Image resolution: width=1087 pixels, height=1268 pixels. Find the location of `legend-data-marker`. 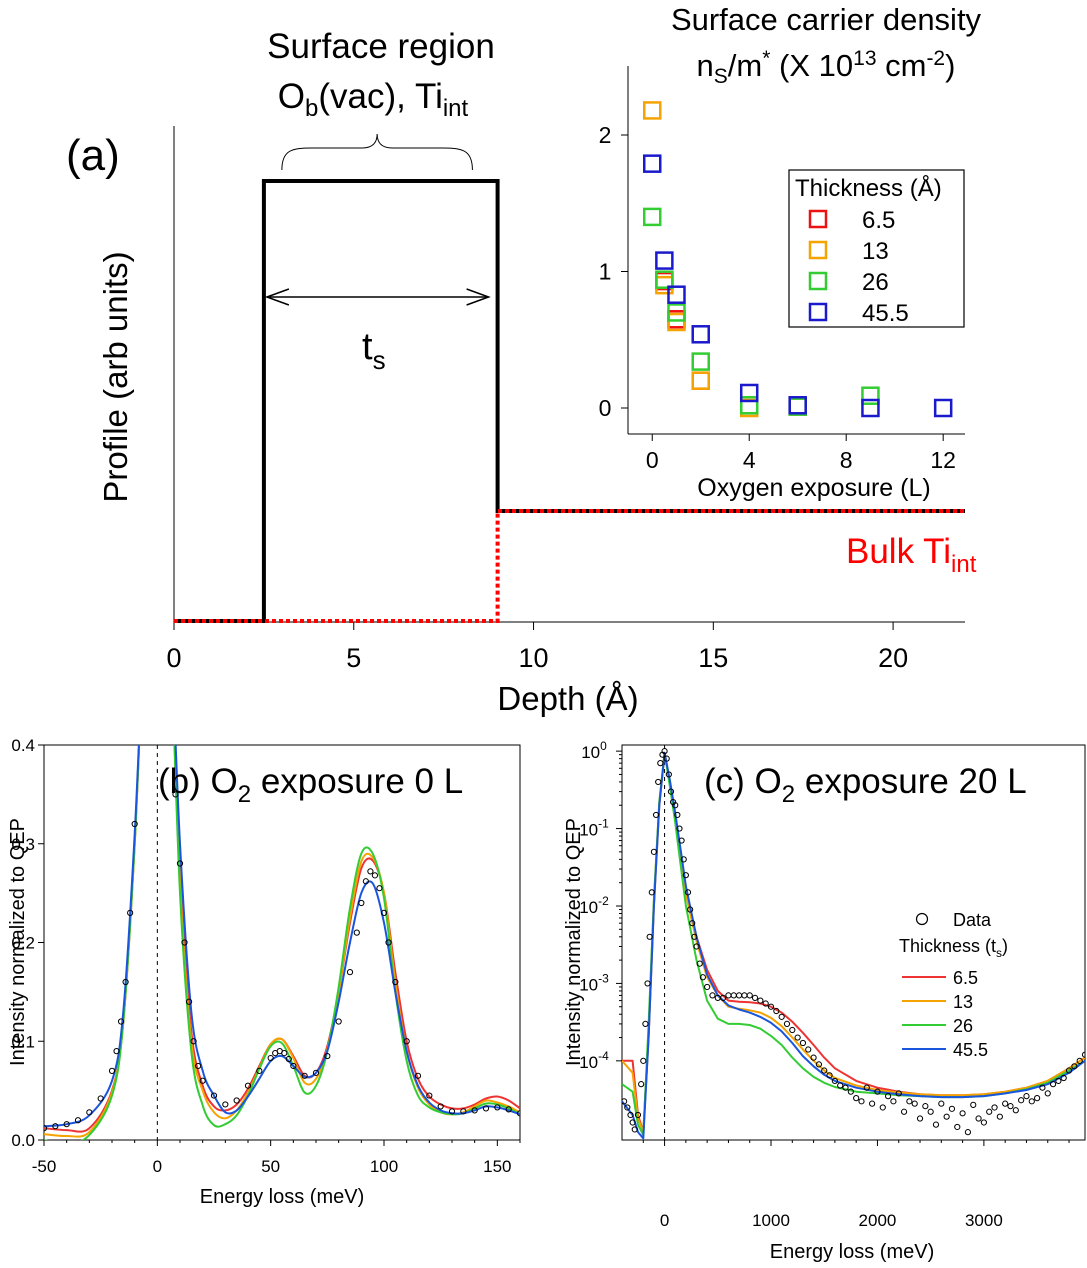

legend-data-marker is located at coordinates (922, 919).